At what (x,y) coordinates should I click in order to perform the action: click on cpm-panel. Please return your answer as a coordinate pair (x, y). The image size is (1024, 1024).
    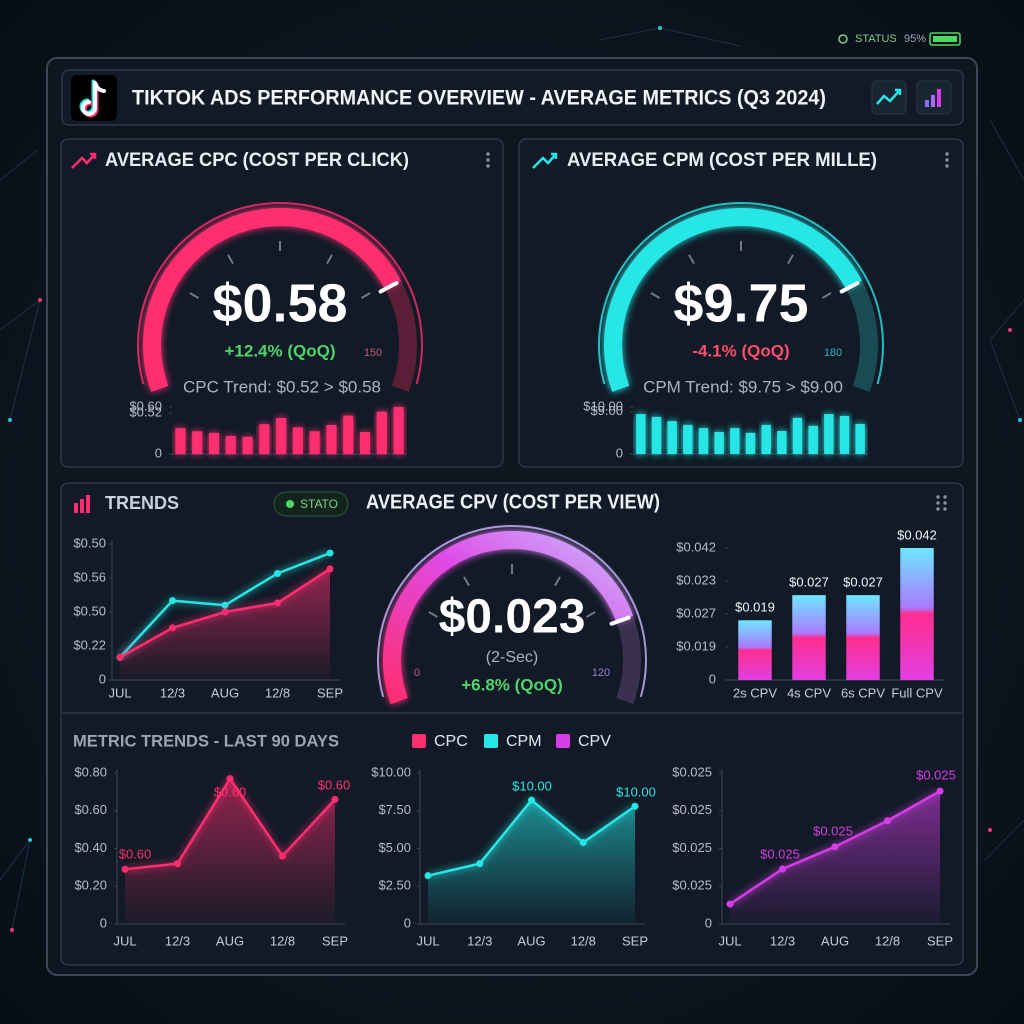
    Looking at the image, I should click on (741, 303).